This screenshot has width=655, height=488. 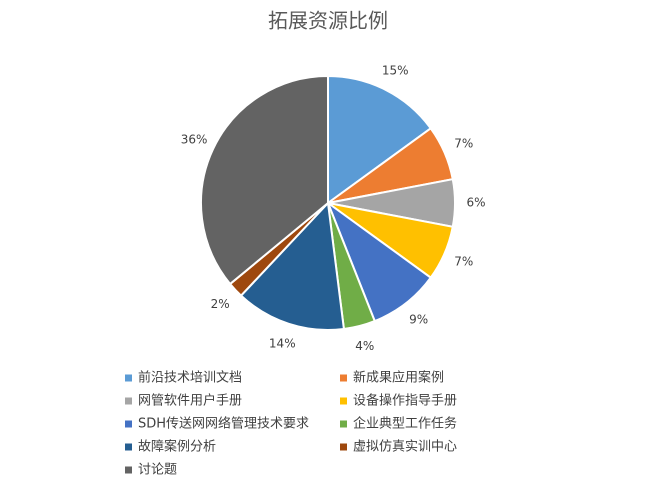 What do you see at coordinates (405, 447) in the screenshot?
I see `legend-label: 虚拟仿真实训中心` at bounding box center [405, 447].